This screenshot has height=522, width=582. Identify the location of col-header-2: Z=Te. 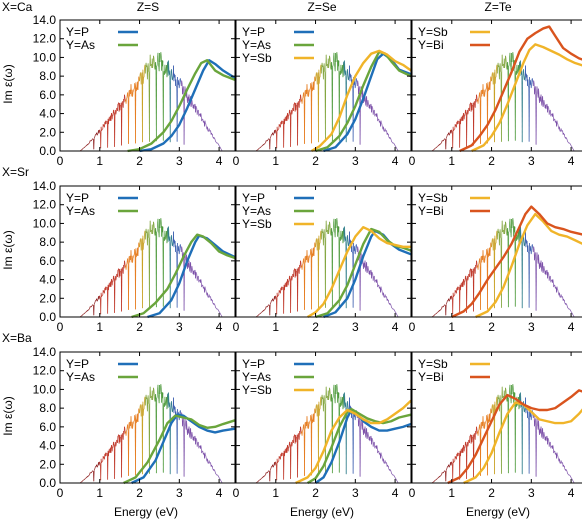
(497, 7).